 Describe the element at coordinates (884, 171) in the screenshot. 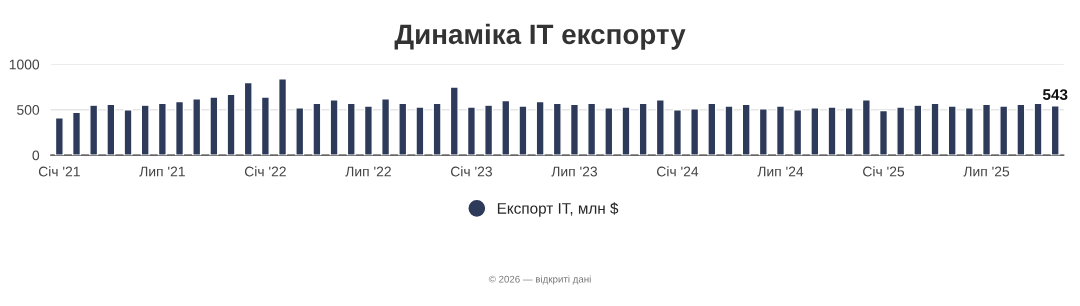

I see `x-tick-label: Січ '25` at that location.